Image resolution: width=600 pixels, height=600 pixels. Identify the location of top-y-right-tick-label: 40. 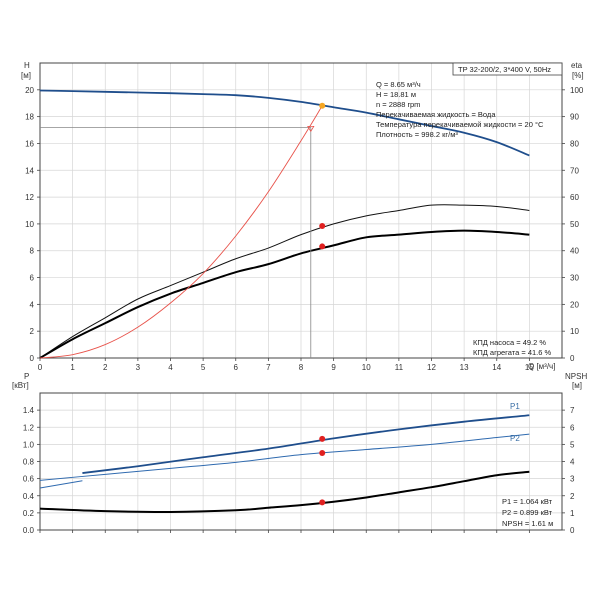
(574, 251).